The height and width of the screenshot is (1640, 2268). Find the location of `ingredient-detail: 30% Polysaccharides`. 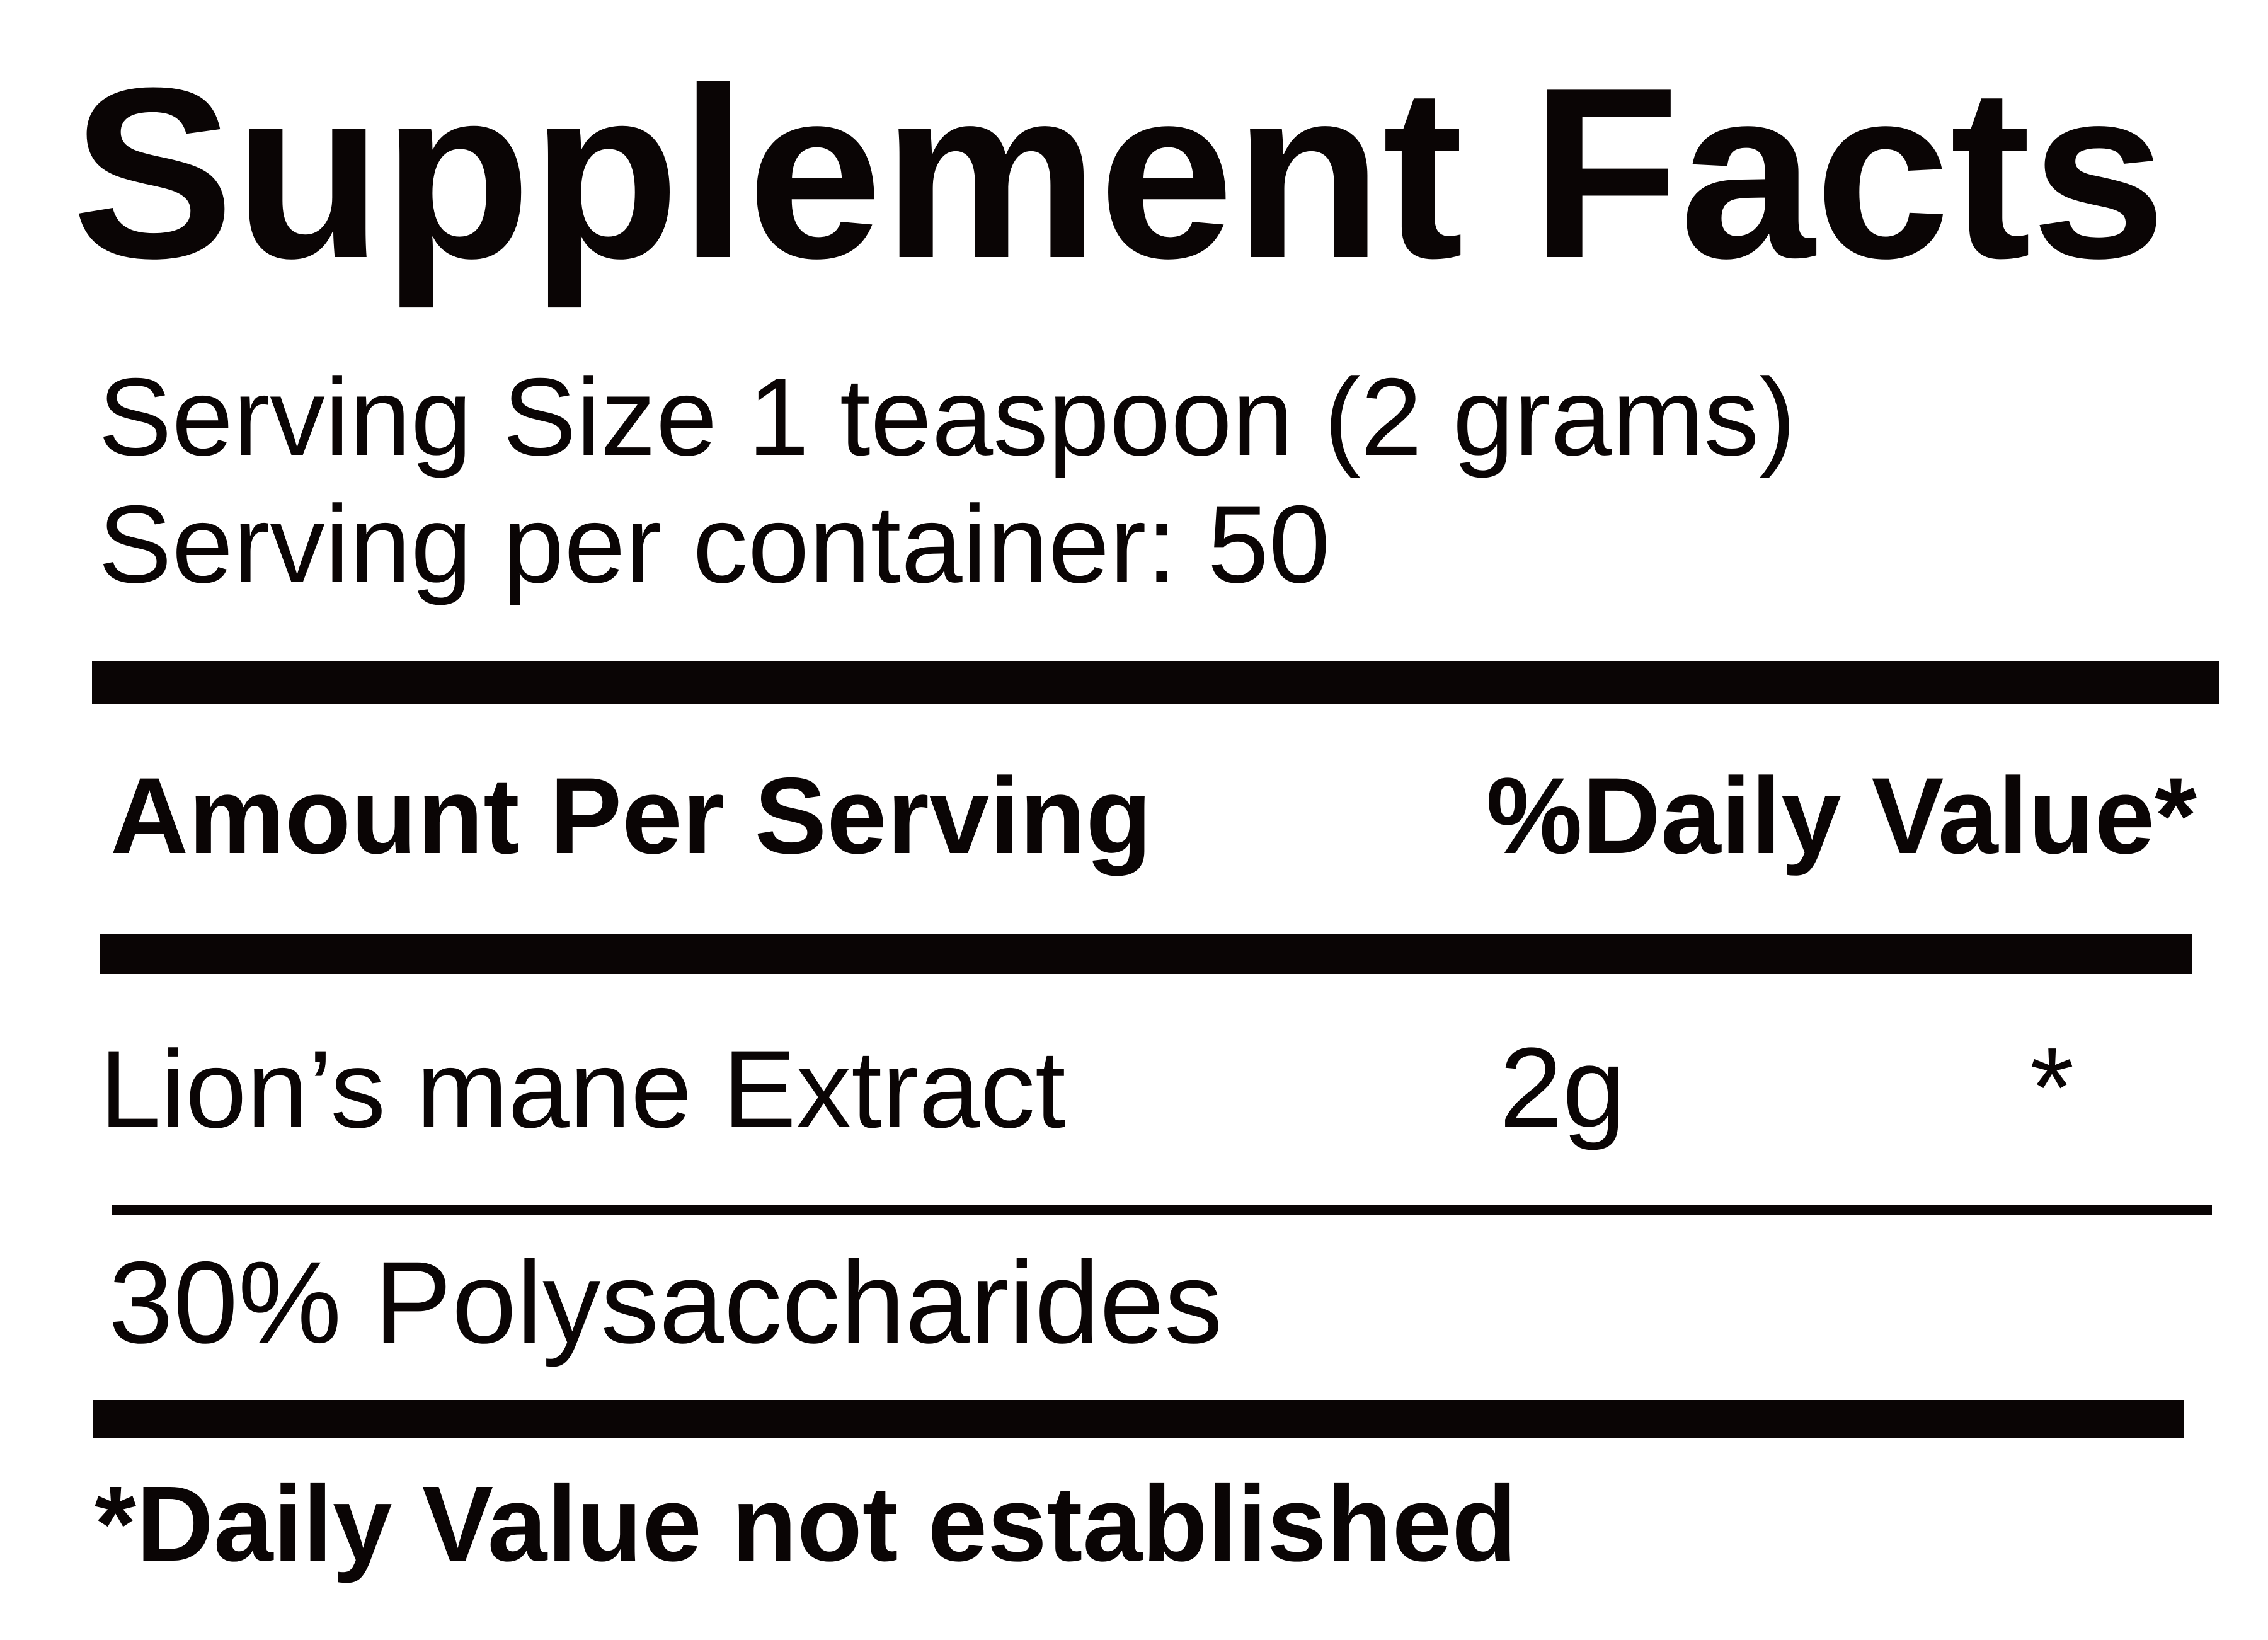

ingredient-detail: 30% Polysaccharides is located at coordinates (665, 1303).